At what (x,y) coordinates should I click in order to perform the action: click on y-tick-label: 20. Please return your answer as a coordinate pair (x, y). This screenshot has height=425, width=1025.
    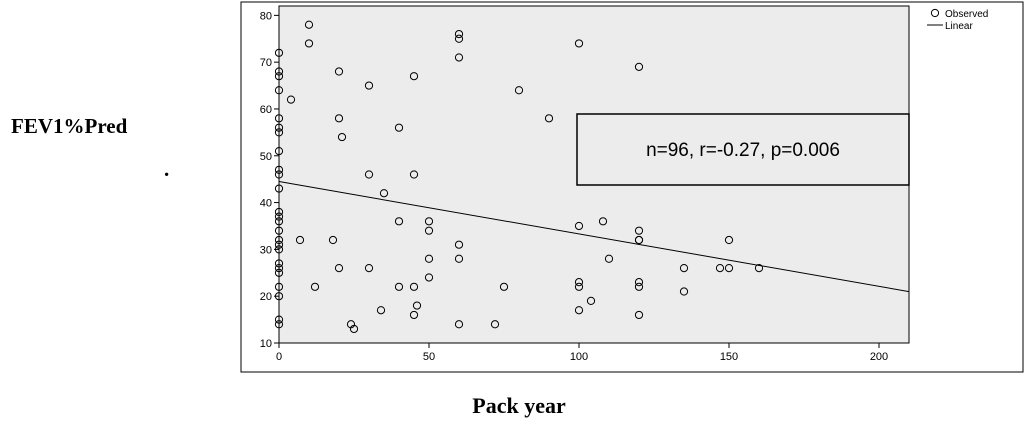
    Looking at the image, I should click on (266, 297).